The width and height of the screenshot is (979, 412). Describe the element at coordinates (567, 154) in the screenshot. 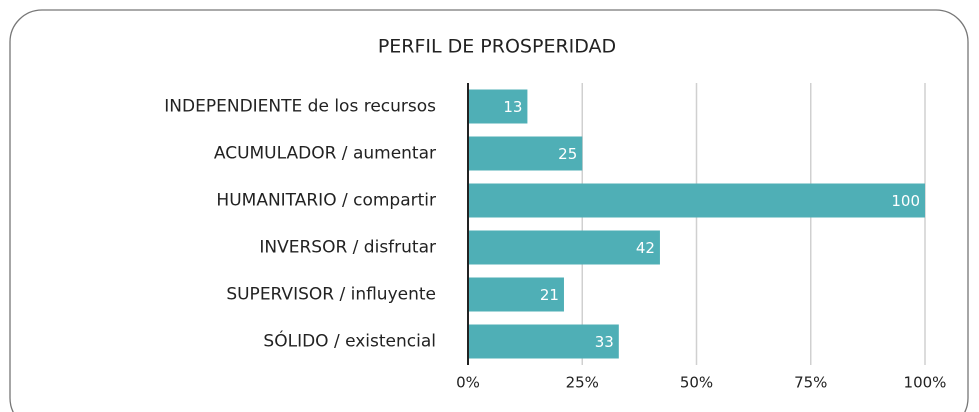

I see `value-label: 25` at that location.